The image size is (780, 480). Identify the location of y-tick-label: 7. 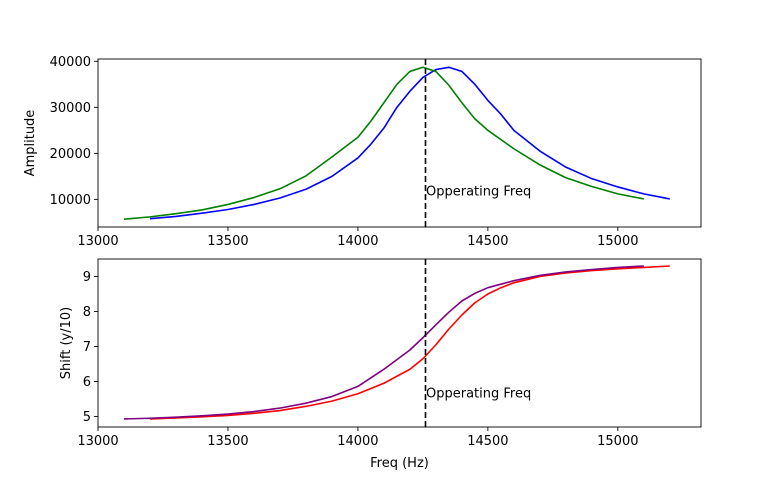
(87, 347).